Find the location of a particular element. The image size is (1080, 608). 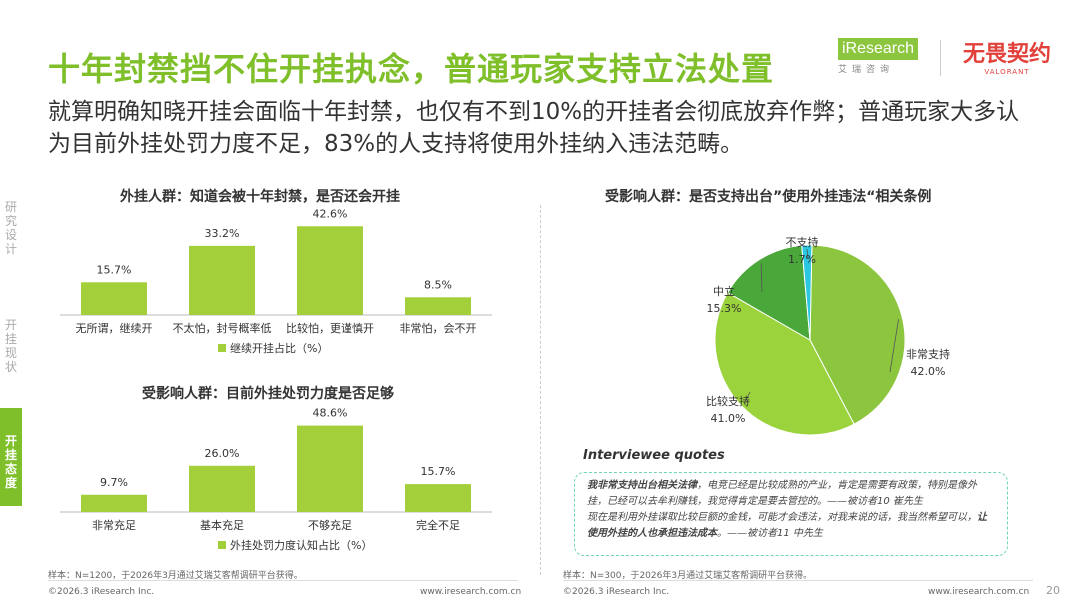

pie-value-3: 1.7% is located at coordinates (802, 259).